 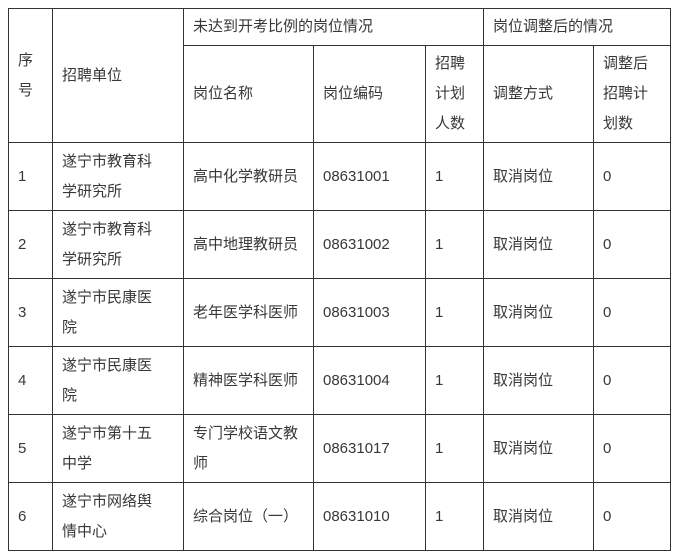 I want to click on cell-seq: 4, so click(x=30, y=380).